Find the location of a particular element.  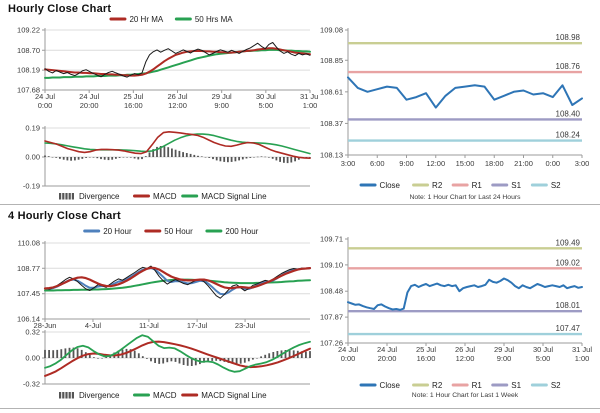

chart-text: 108.98 is located at coordinates (568, 37).